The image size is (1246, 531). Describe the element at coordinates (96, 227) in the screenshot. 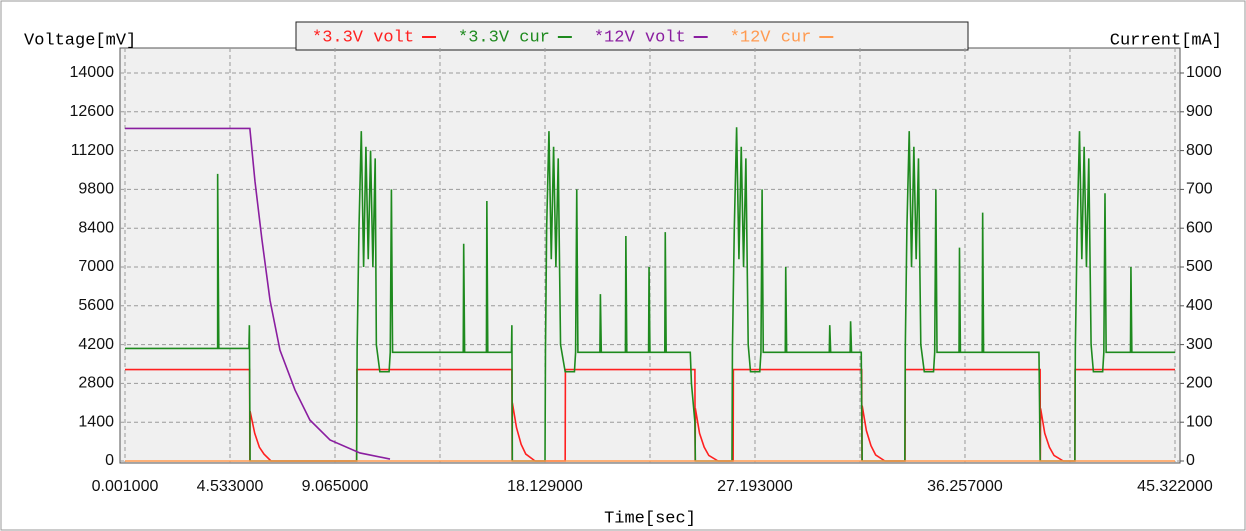

I see `y-tick-label: 8400` at that location.